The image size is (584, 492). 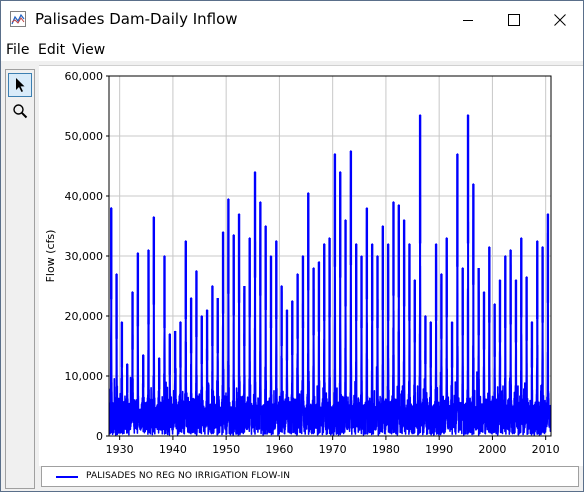 What do you see at coordinates (439, 449) in the screenshot?
I see `x-tick-label: 1990` at bounding box center [439, 449].